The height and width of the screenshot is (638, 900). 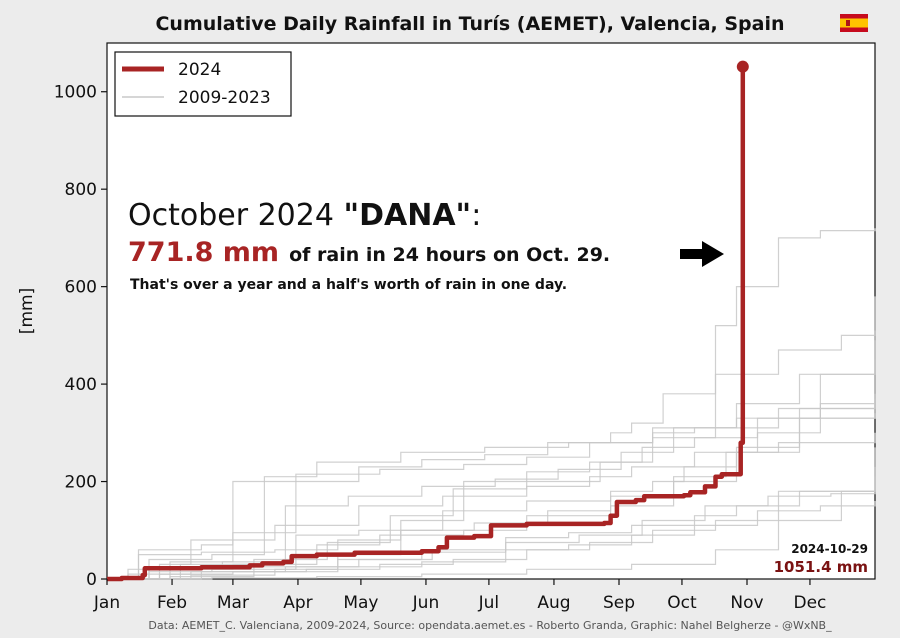 What do you see at coordinates (426, 603) in the screenshot?
I see `x-tick-label-jun: Jun` at bounding box center [426, 603].